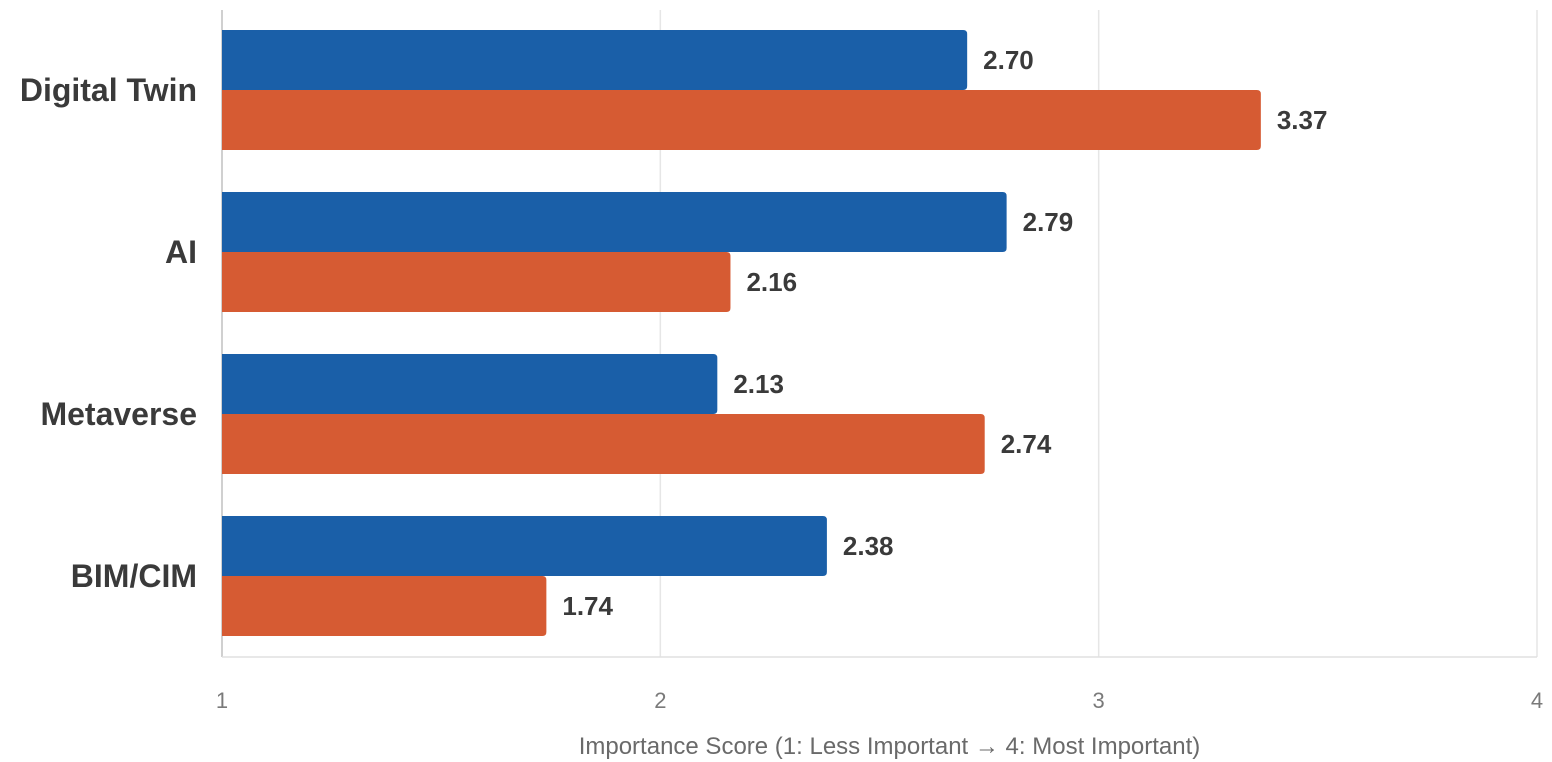  What do you see at coordinates (1302, 120) in the screenshot?
I see `value-label: 3.37` at bounding box center [1302, 120].